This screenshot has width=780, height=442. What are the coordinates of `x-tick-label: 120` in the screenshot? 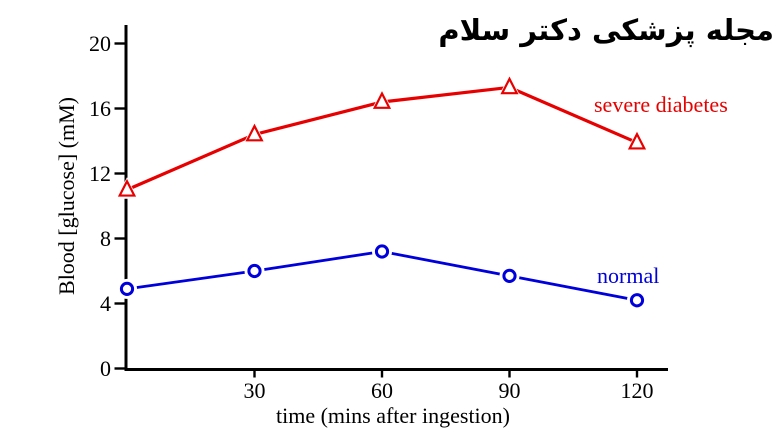 It's located at (637, 390).